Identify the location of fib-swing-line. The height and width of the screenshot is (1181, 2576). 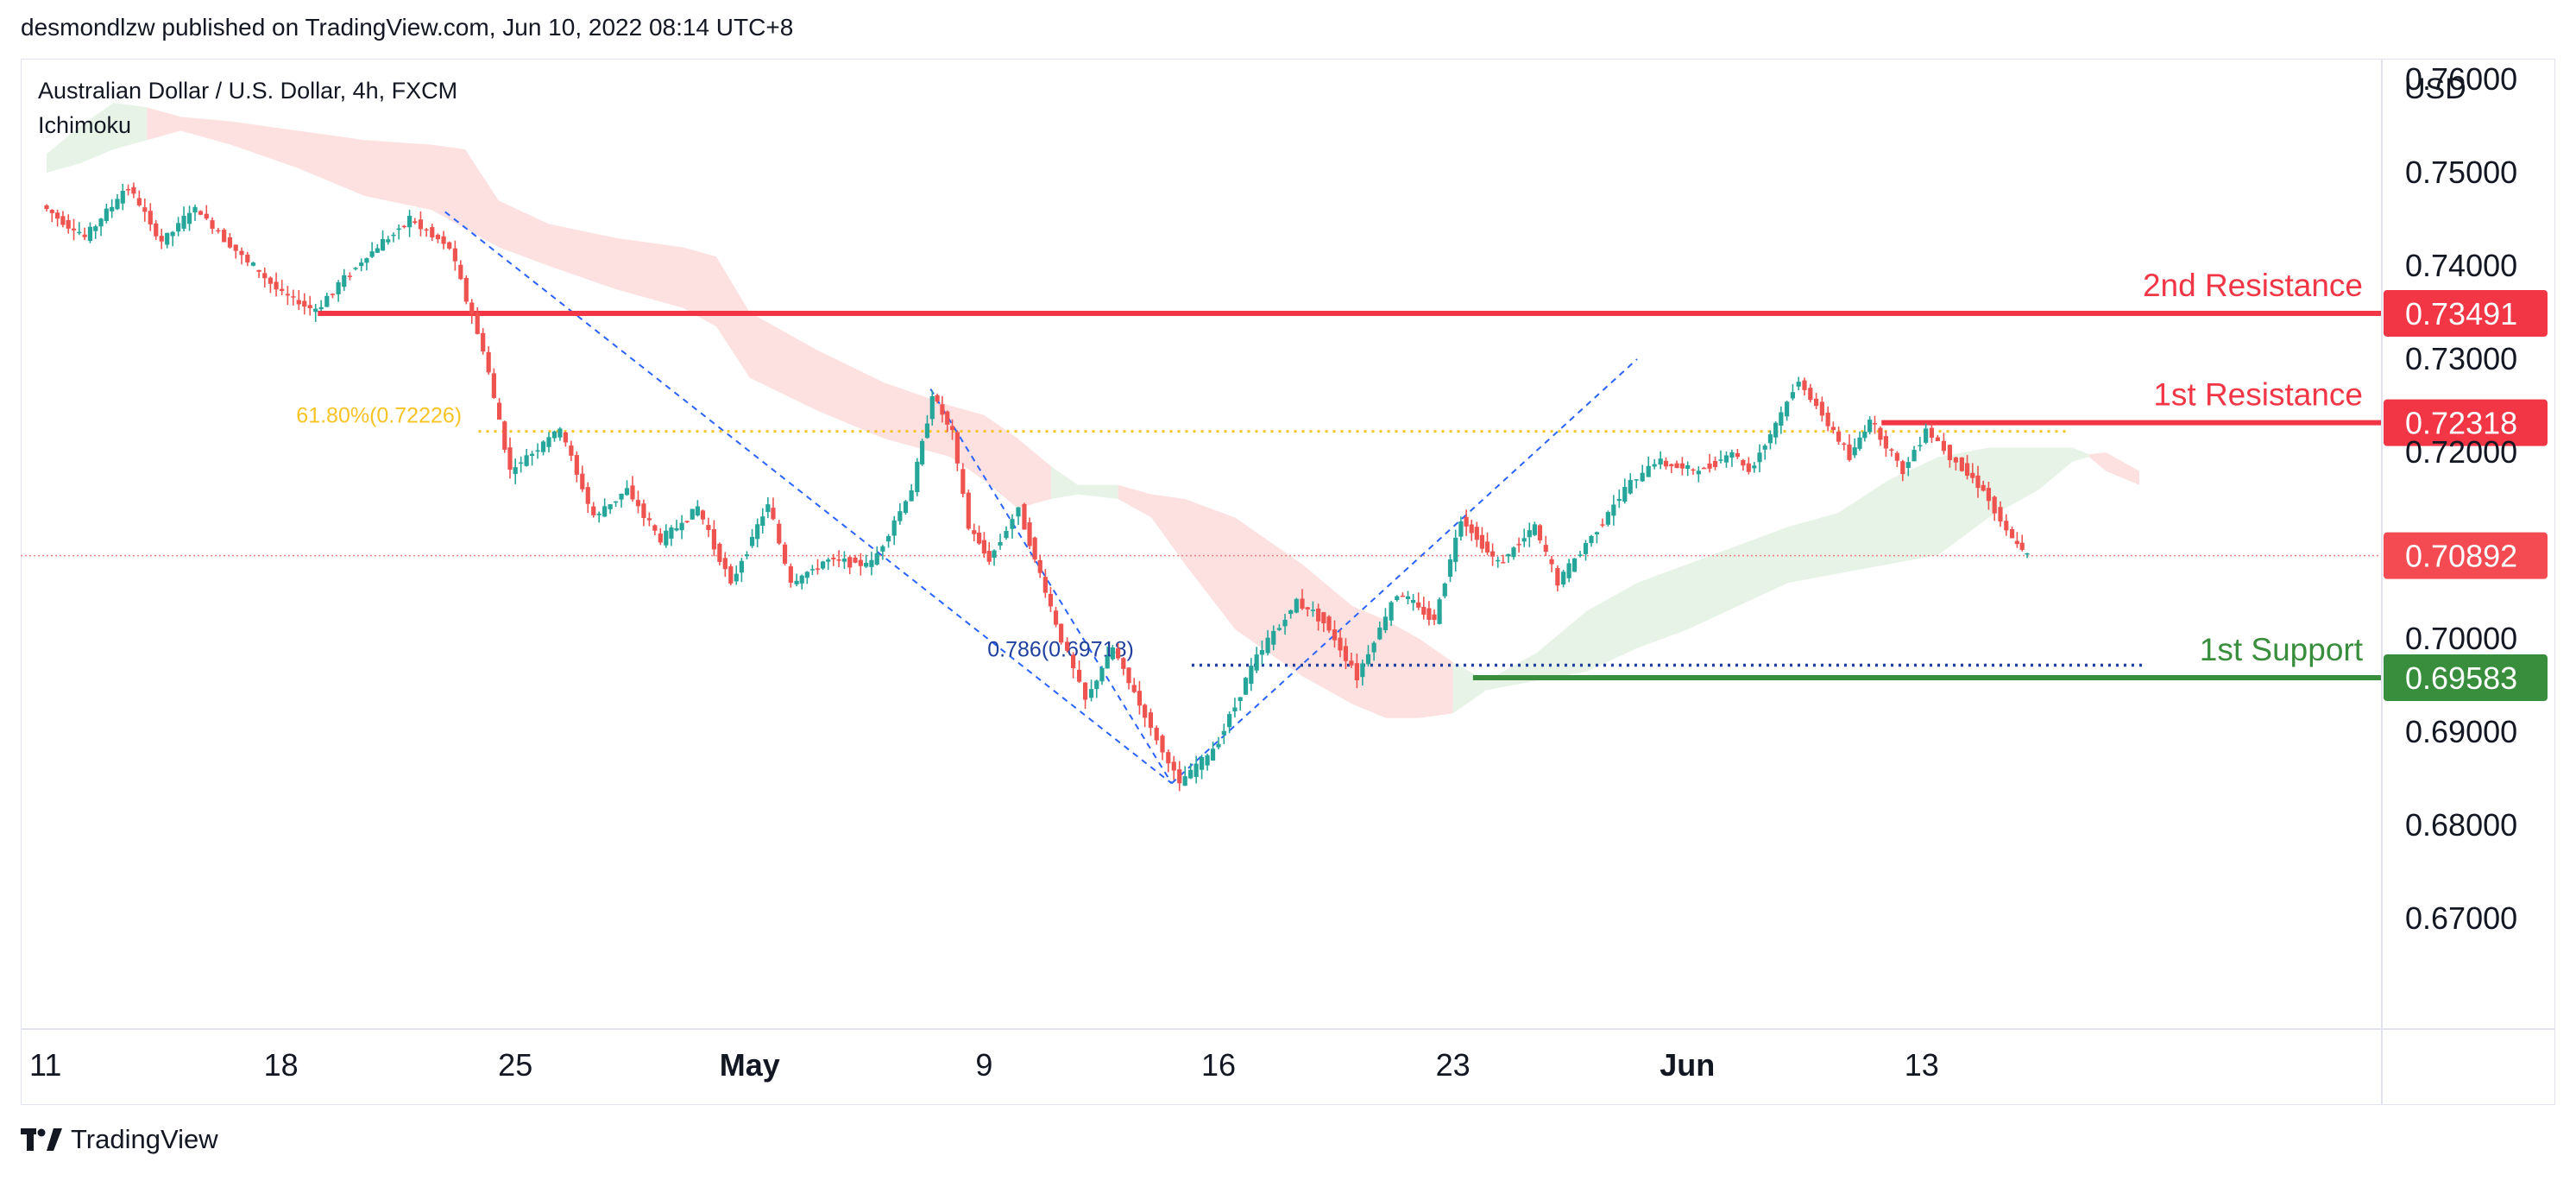
(1051, 586).